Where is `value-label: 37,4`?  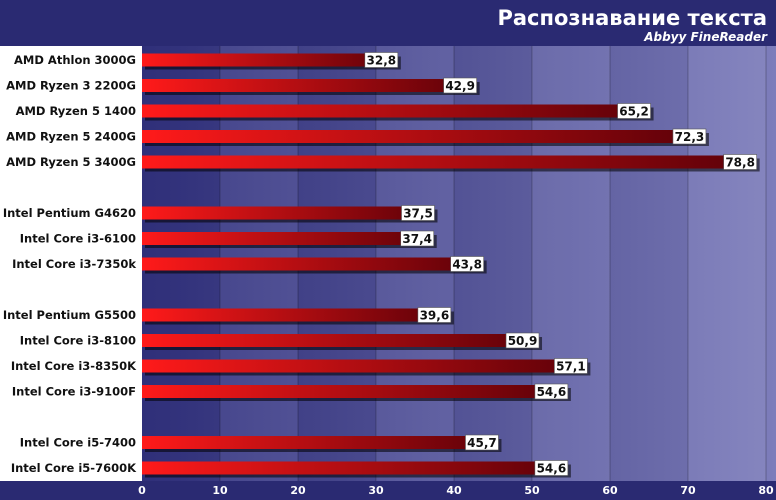 value-label: 37,4 is located at coordinates (417, 239).